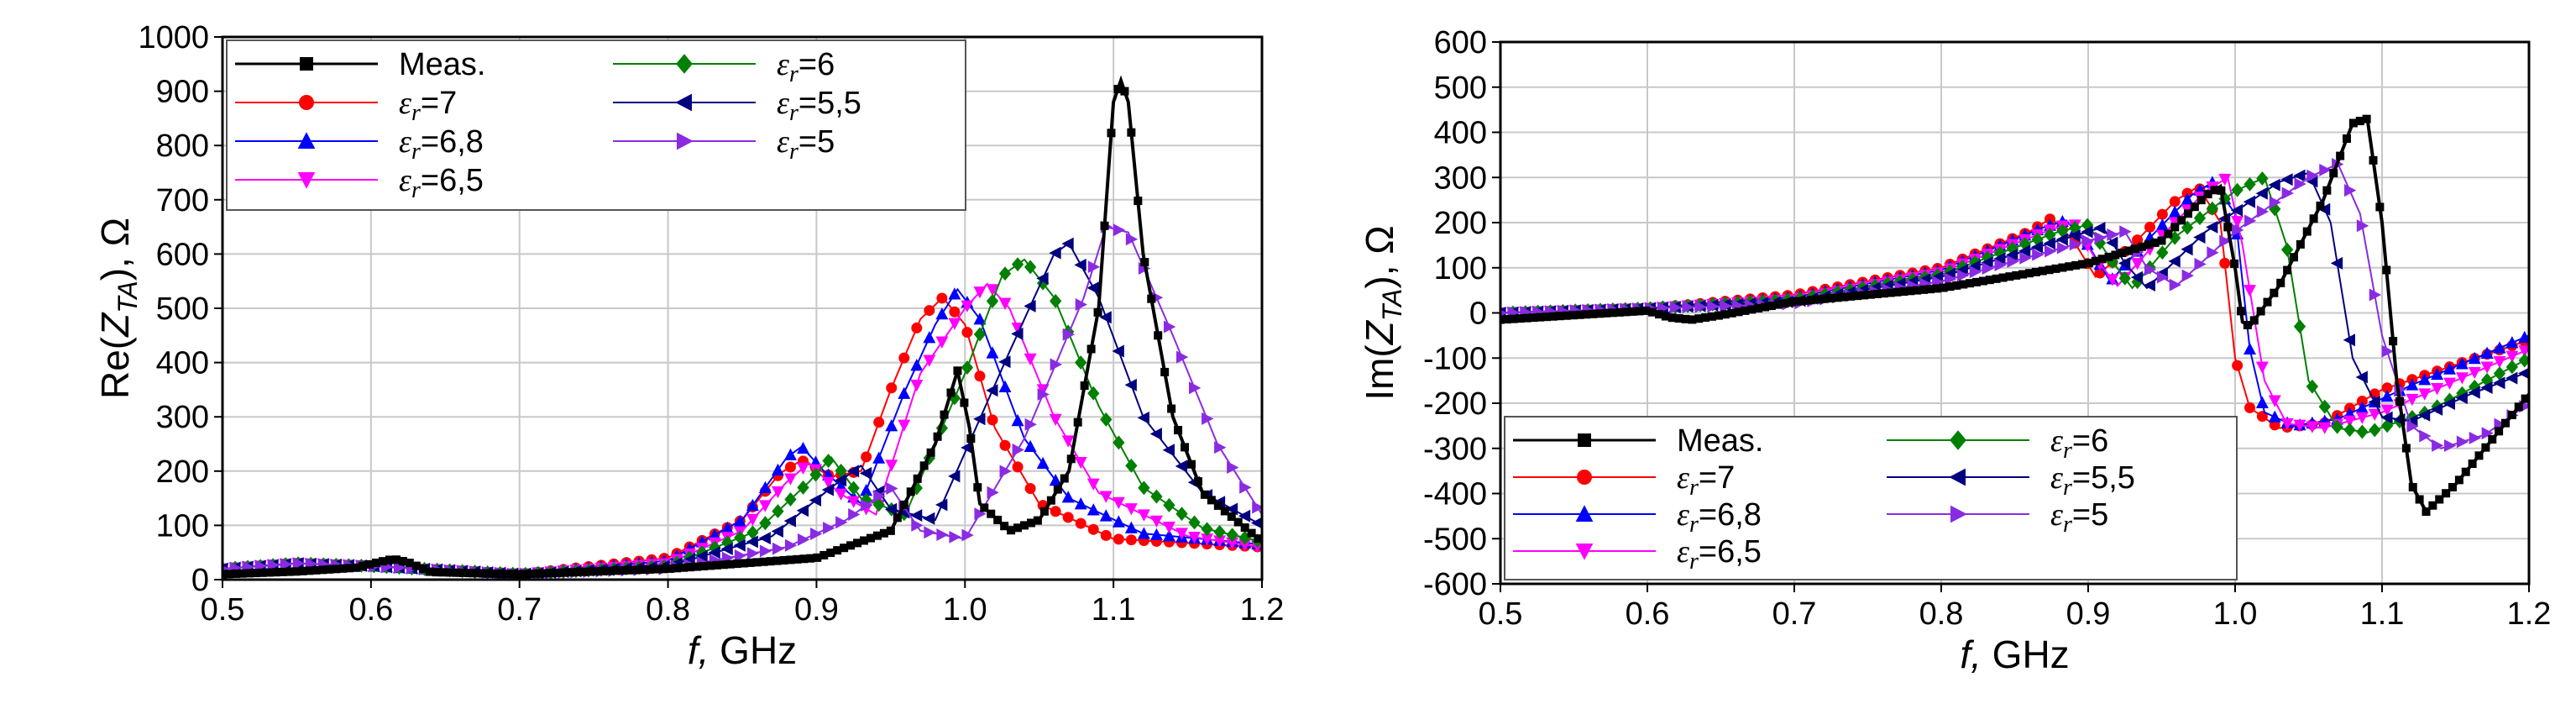 The image size is (2576, 709). I want to click on x-tick-label: 0.8, so click(668, 610).